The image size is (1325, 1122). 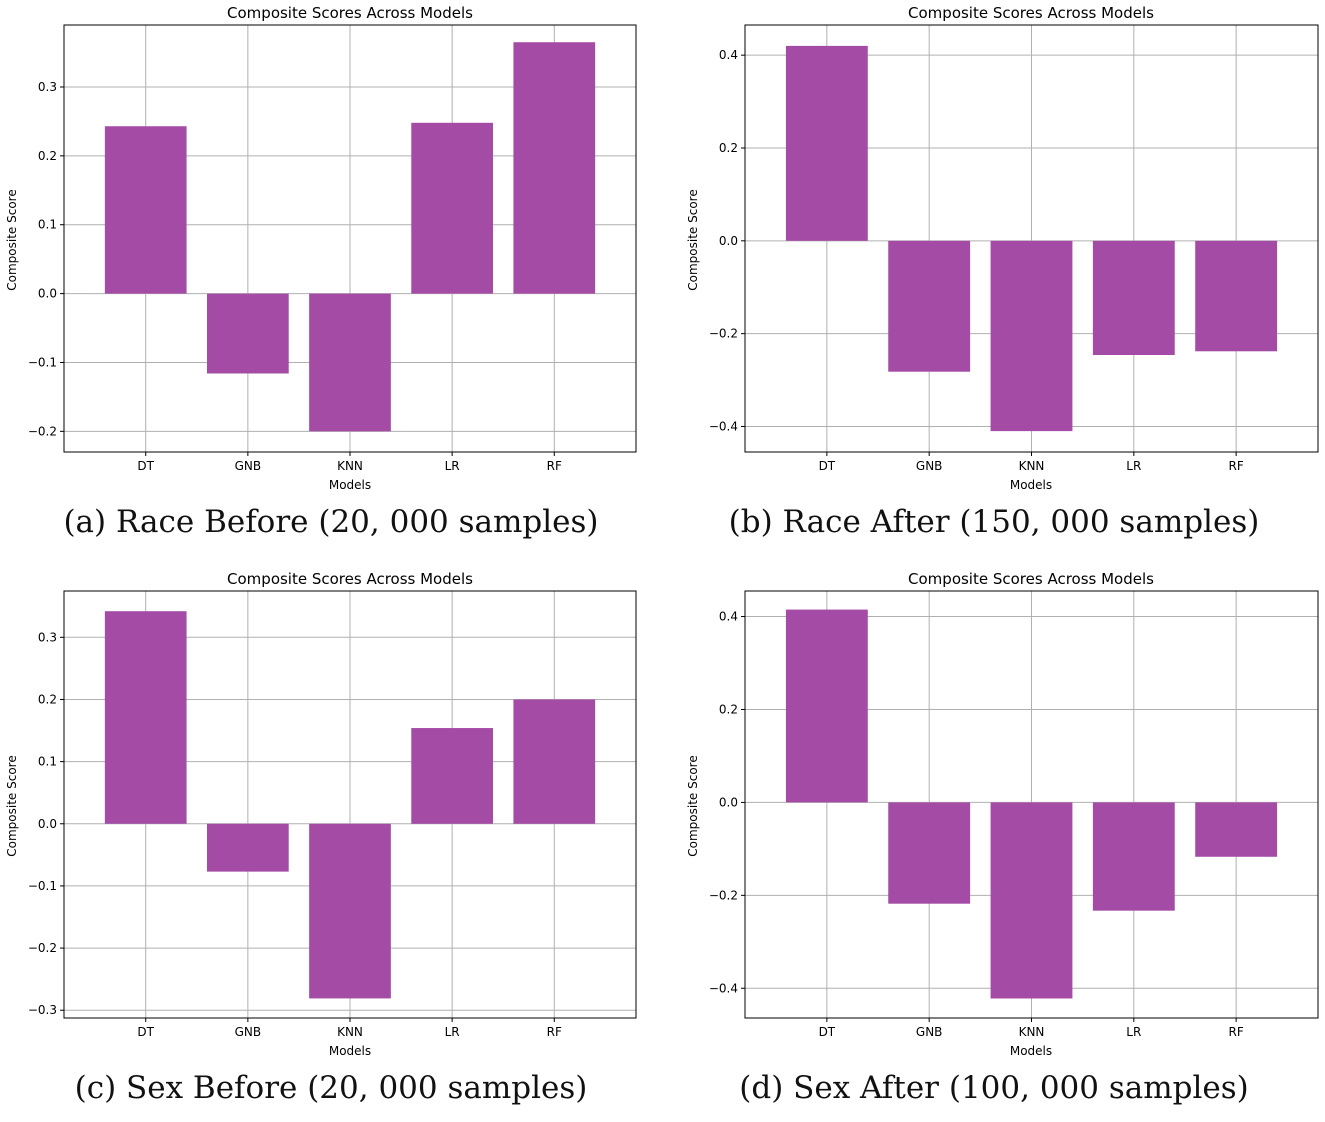 I want to click on subfigure-caption: (d) Sex After (100, 000 samples), so click(x=994, y=1088).